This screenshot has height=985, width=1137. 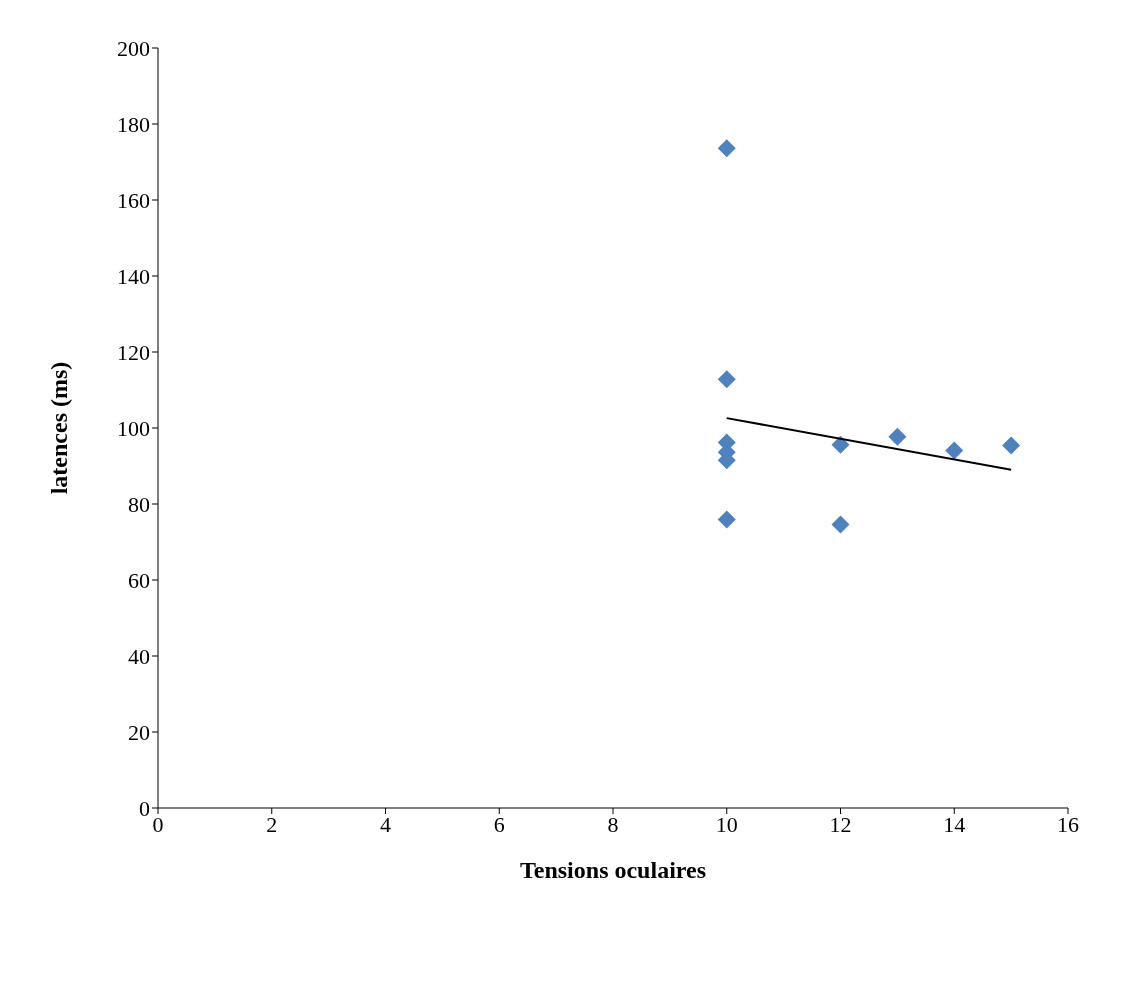 I want to click on y-tick-label: 200, so click(x=133, y=48).